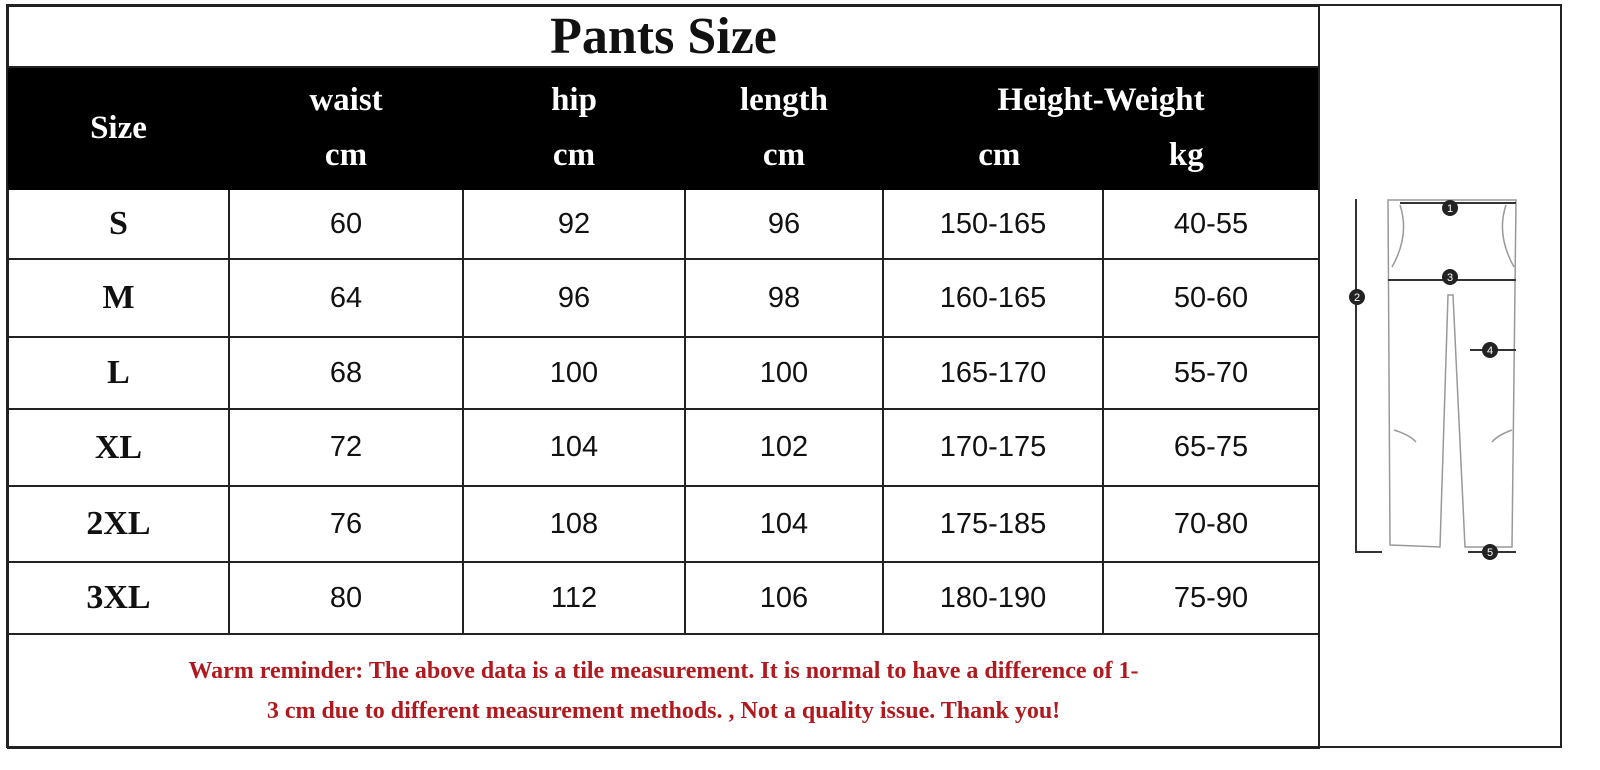  What do you see at coordinates (663, 36) in the screenshot?
I see `page-title: Pants Size` at bounding box center [663, 36].